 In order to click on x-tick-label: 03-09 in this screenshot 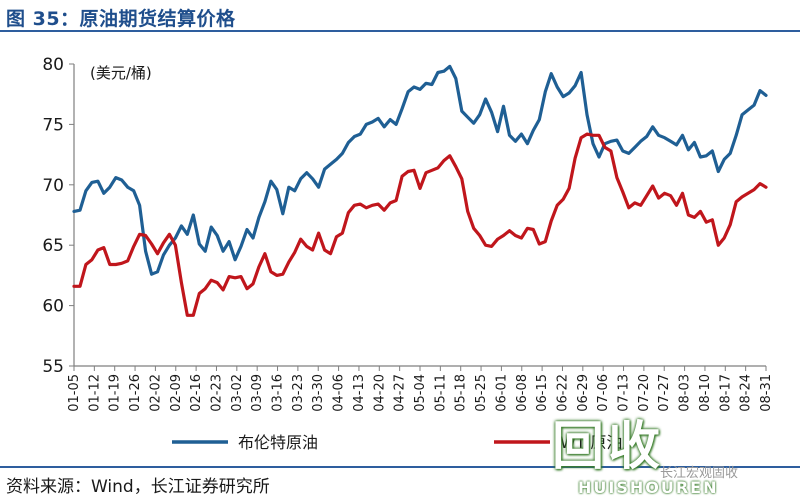, I will do `click(257, 393)`.